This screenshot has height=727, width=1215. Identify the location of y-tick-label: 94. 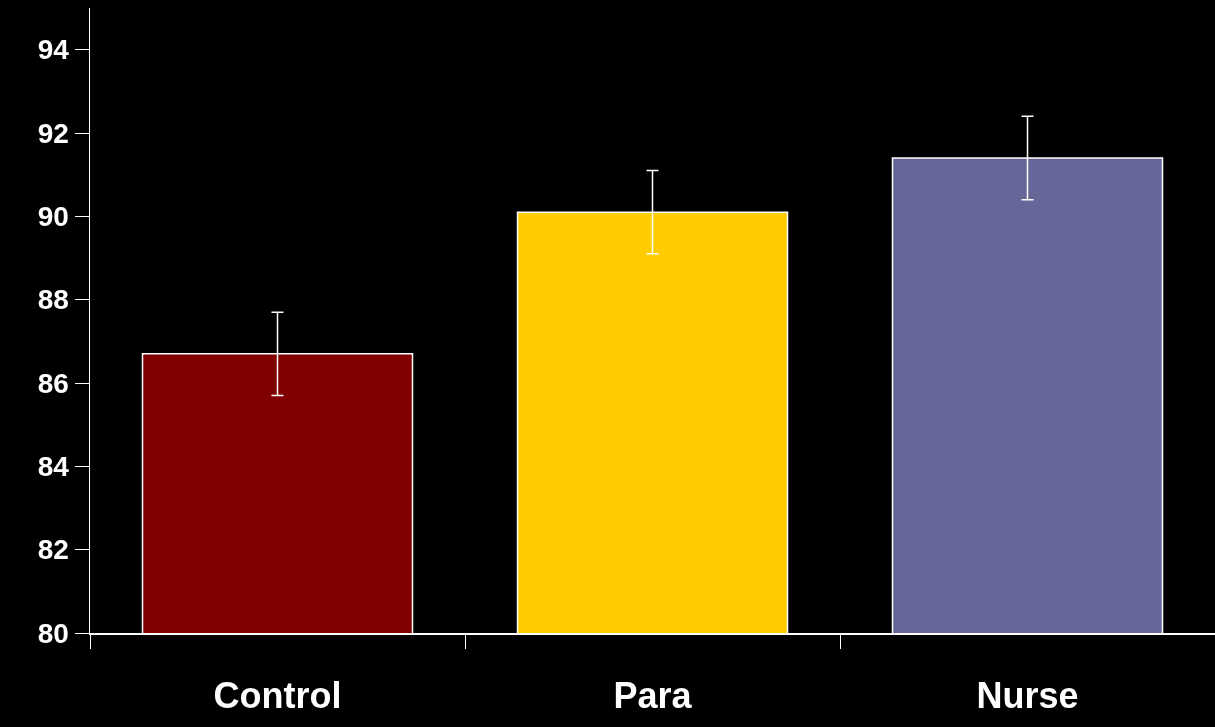
(53, 50).